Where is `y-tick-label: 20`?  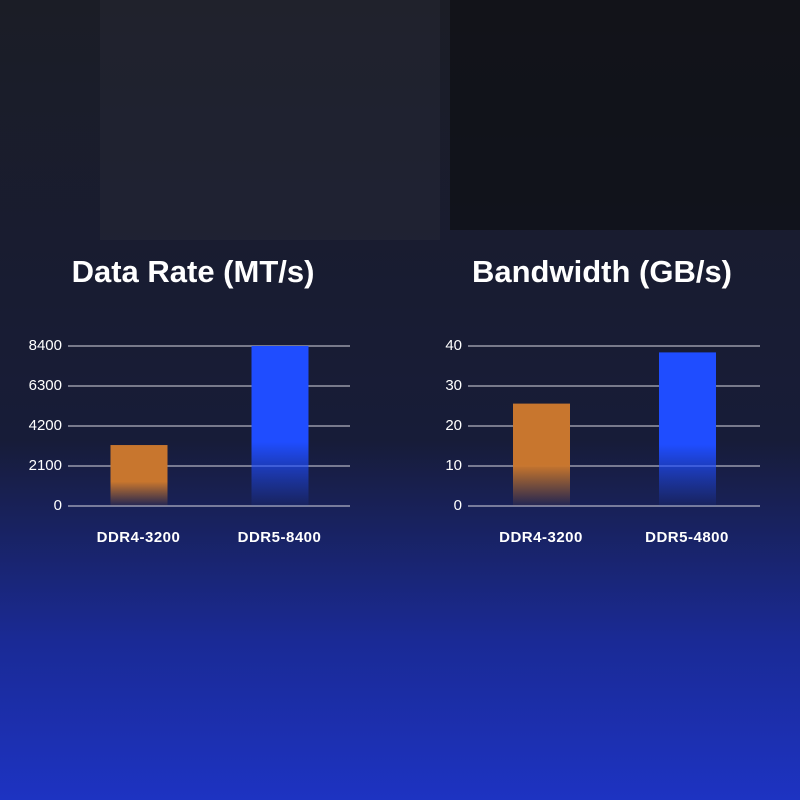 y-tick-label: 20 is located at coordinates (453, 425).